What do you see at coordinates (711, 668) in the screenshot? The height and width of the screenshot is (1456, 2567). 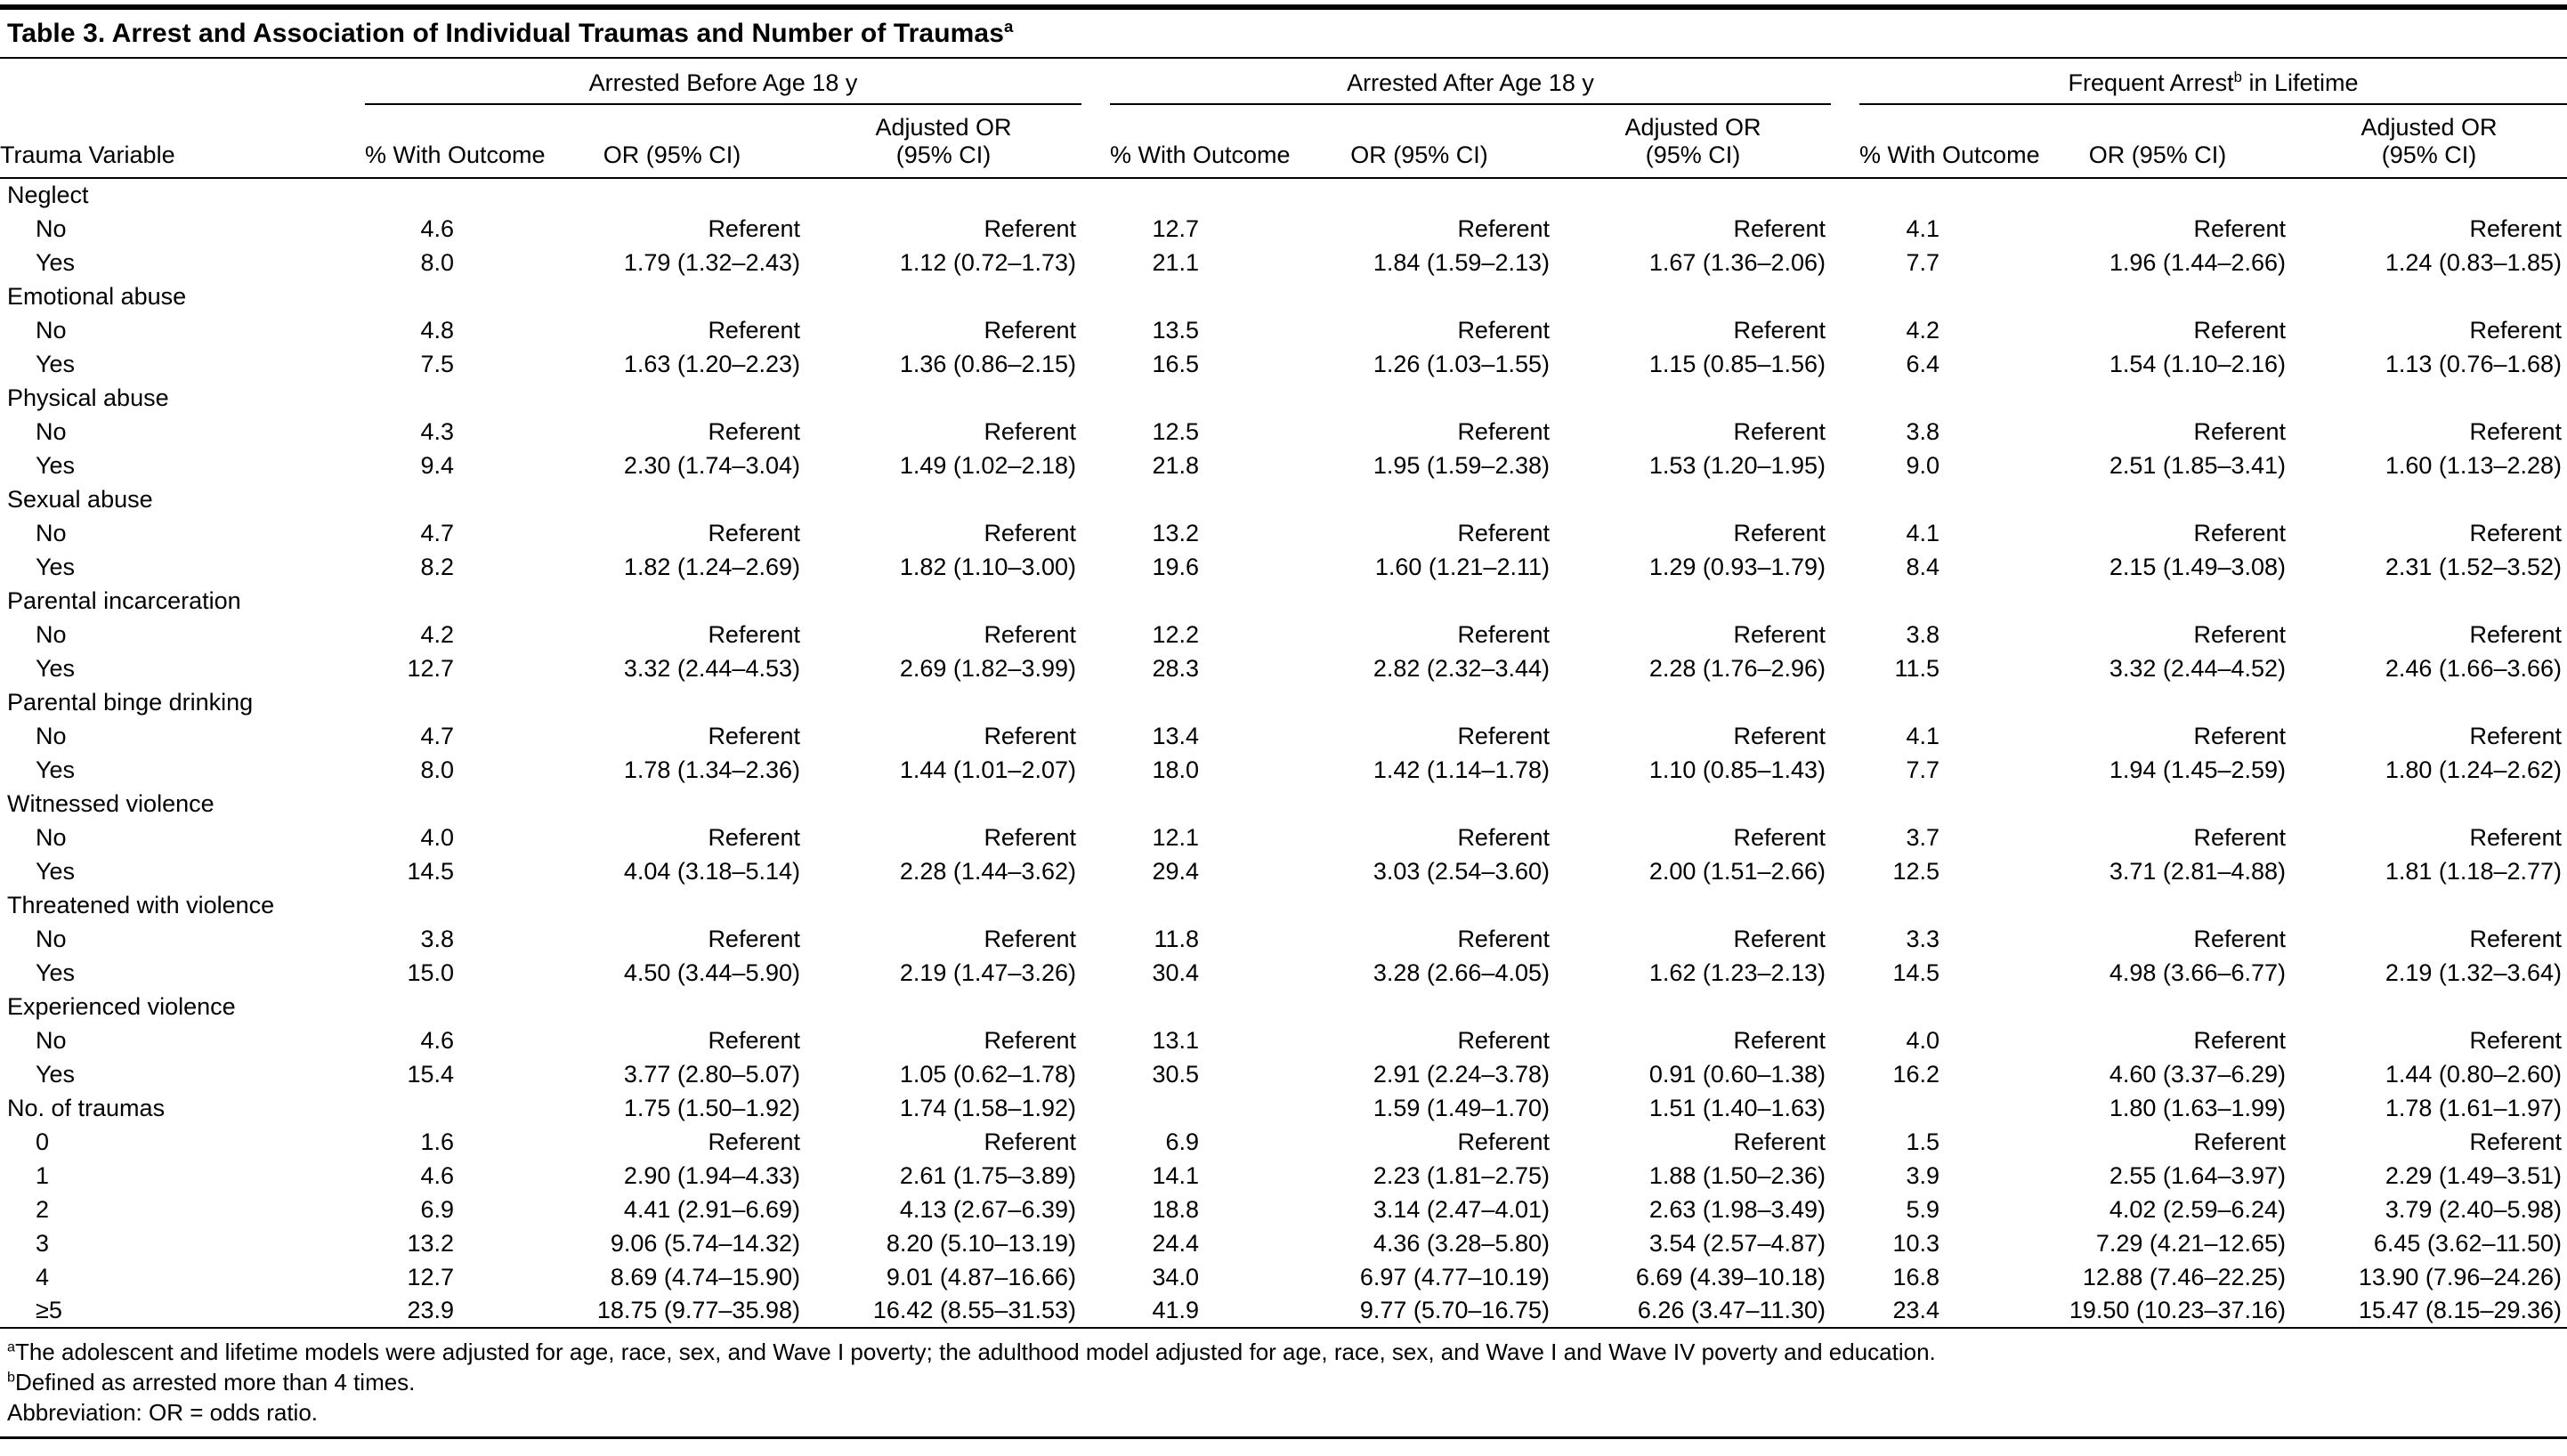 I see `or-cell: 3.32 (2.44–4.53)` at bounding box center [711, 668].